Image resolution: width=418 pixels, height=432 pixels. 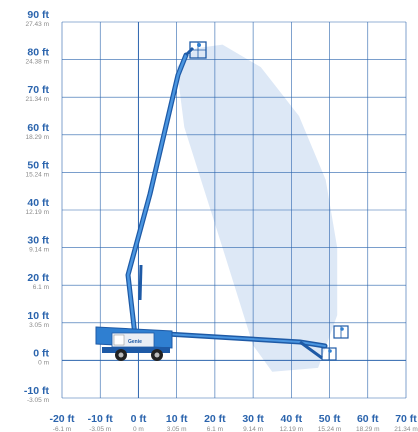 What do you see at coordinates (38, 212) in the screenshot?
I see `y-tick-label-m: 12.19 m` at bounding box center [38, 212].